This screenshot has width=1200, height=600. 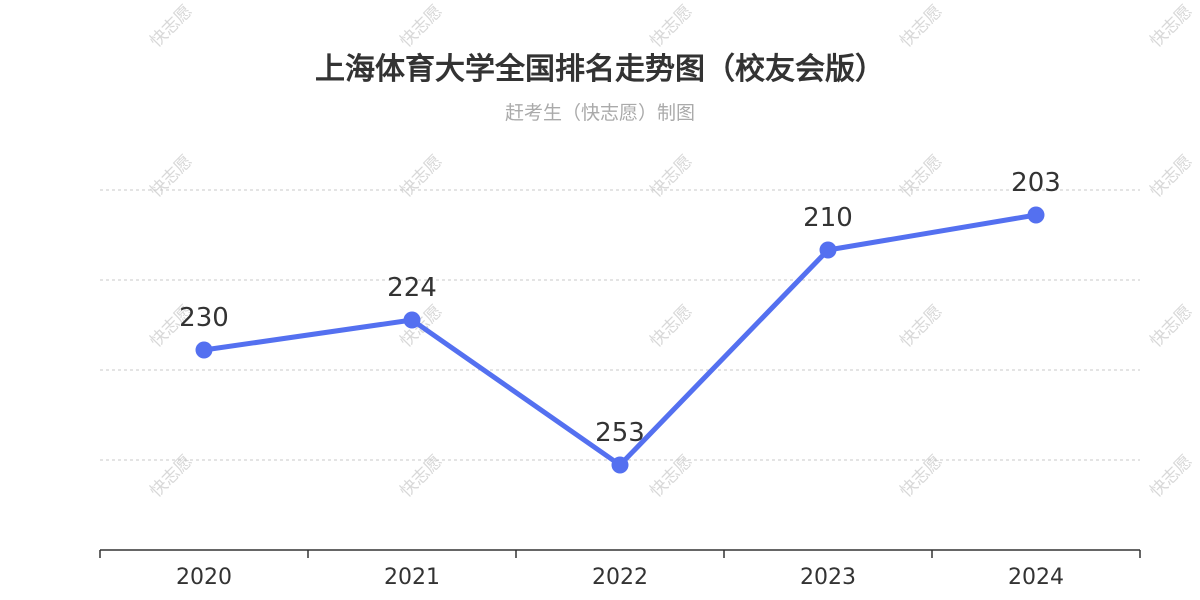 What do you see at coordinates (412, 577) in the screenshot?
I see `x-tick-label-2021: 2021` at bounding box center [412, 577].